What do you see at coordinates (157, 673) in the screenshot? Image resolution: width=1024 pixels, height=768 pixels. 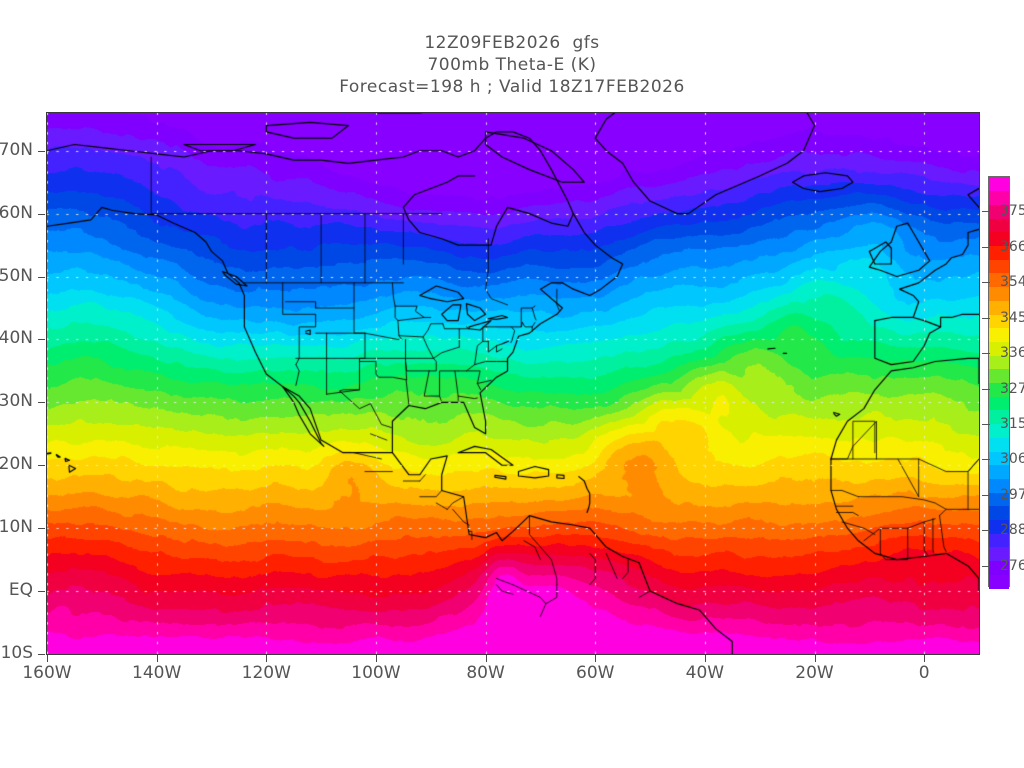 I see `x-axis-label: 140W` at bounding box center [157, 673].